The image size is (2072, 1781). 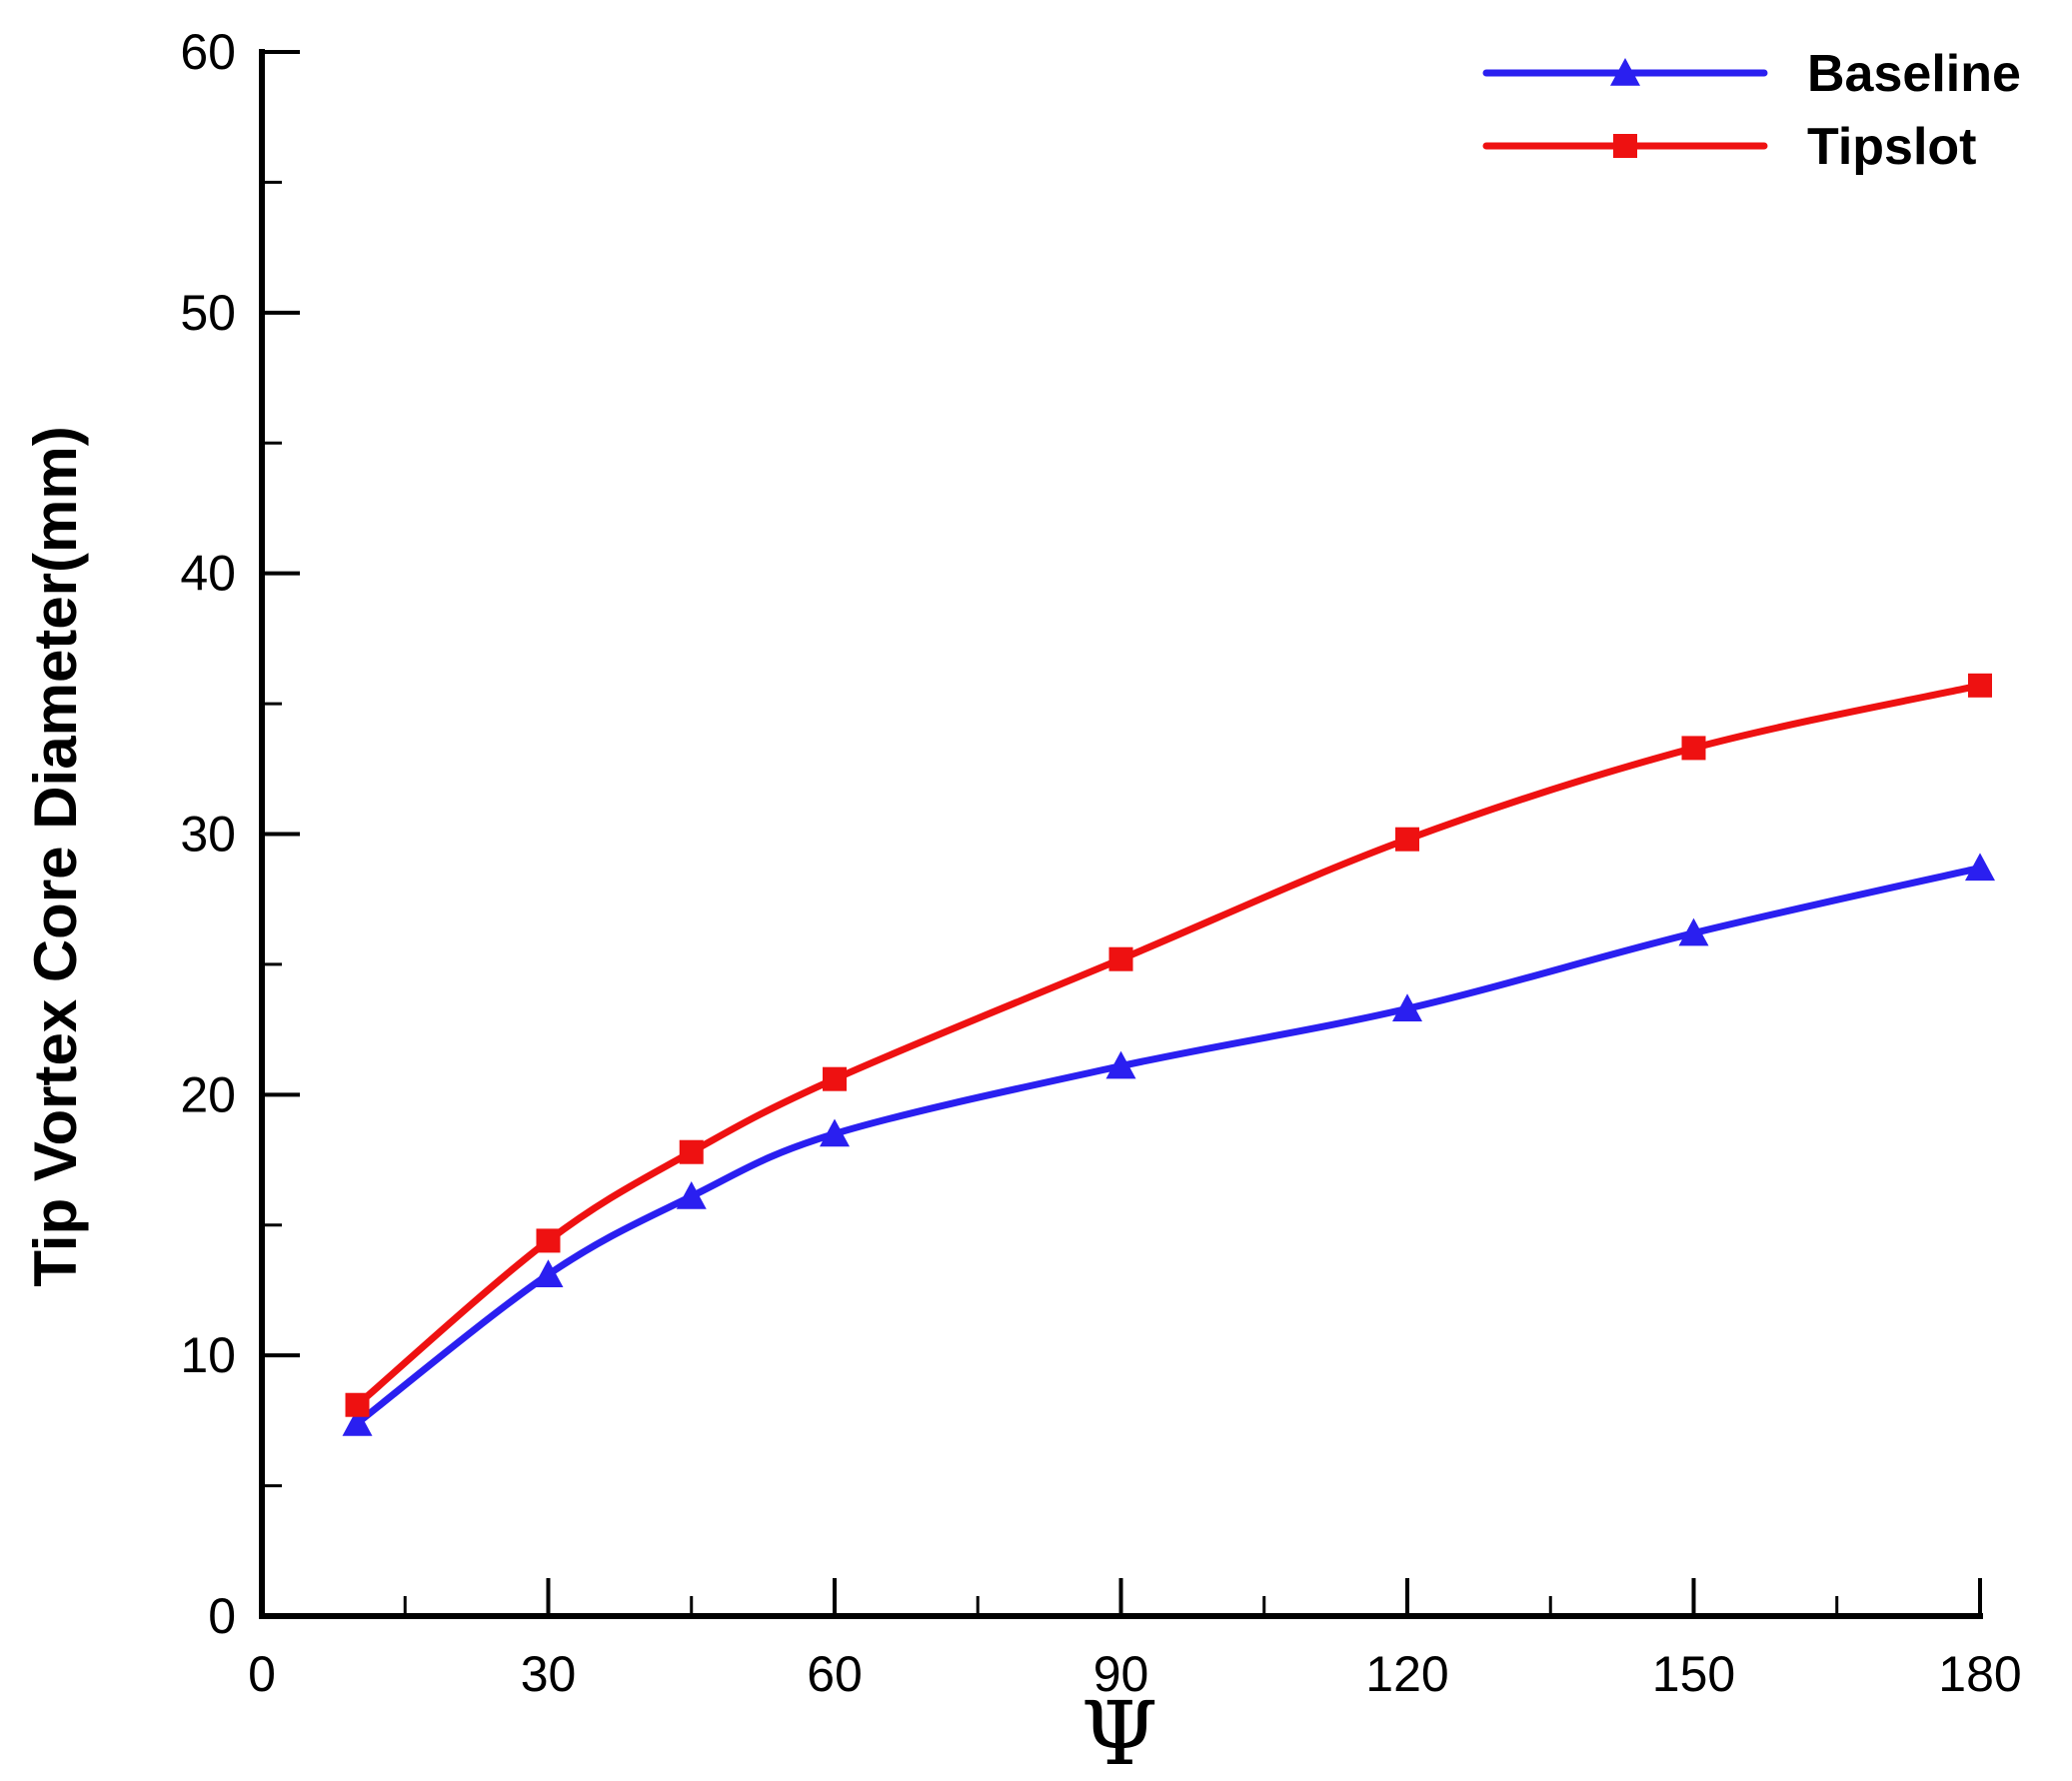 What do you see at coordinates (1914, 74) in the screenshot?
I see `legend-label-baseline: Baseline` at bounding box center [1914, 74].